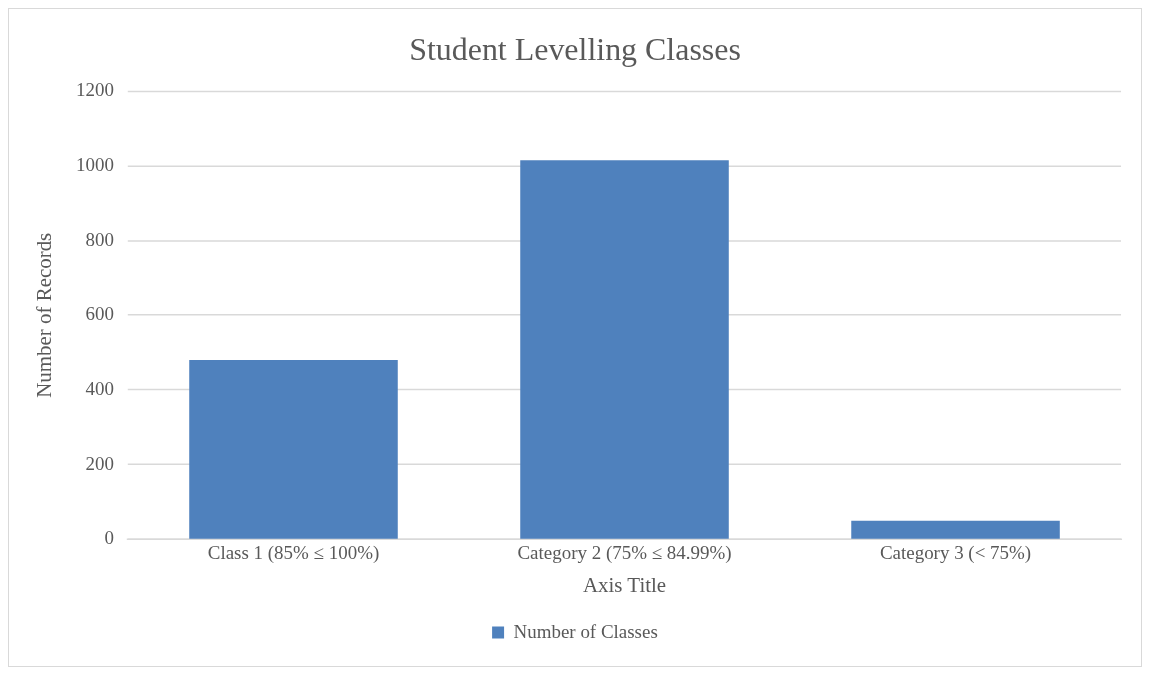 The width and height of the screenshot is (1152, 677). Describe the element at coordinates (95, 164) in the screenshot. I see `y-tick-label: 1000` at that location.